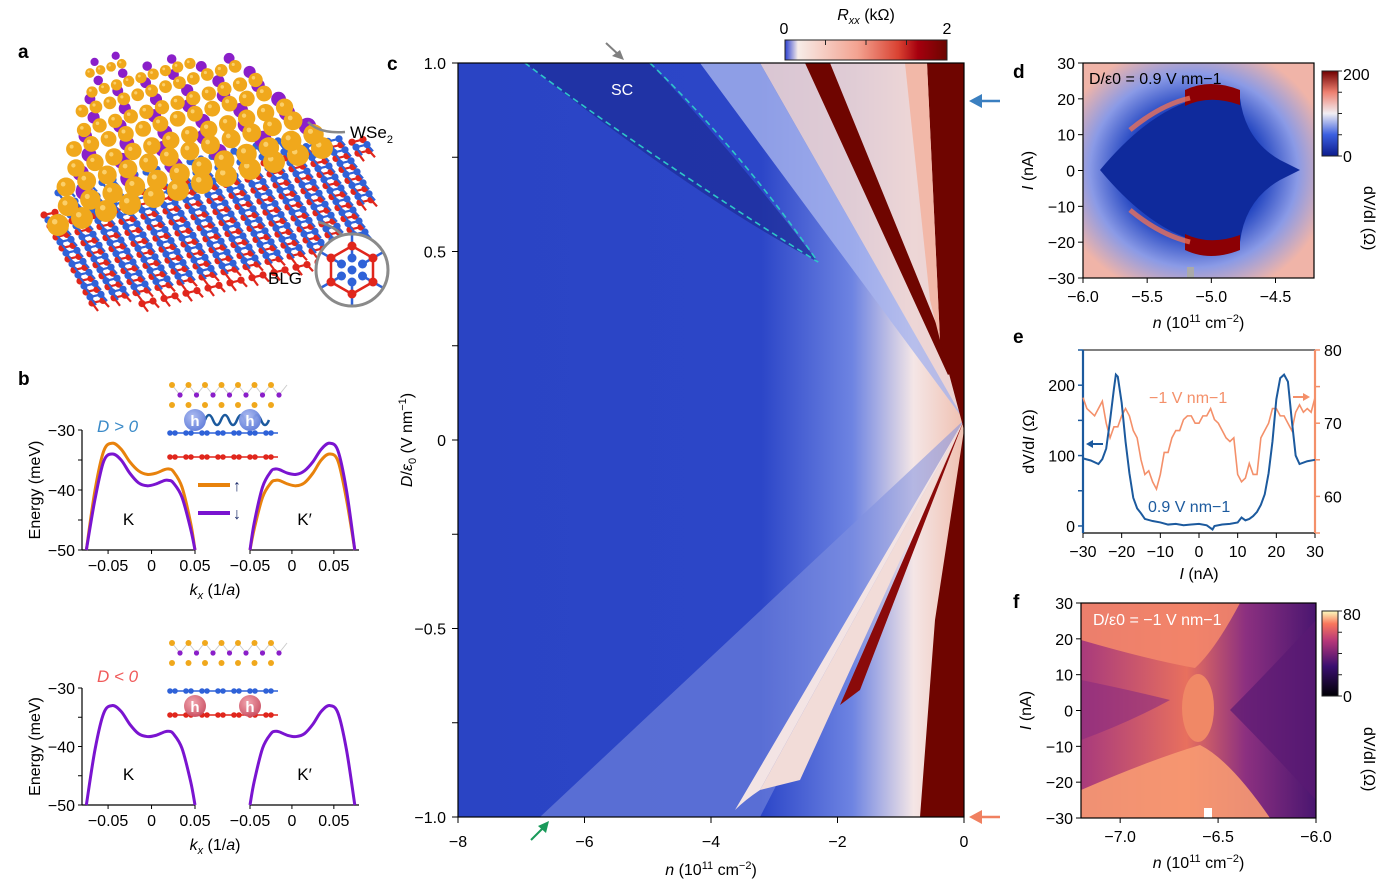 The width and height of the screenshot is (1385, 888). What do you see at coordinates (237, 486) in the screenshot?
I see `legend-spin-up-arrow: ↑` at bounding box center [237, 486].